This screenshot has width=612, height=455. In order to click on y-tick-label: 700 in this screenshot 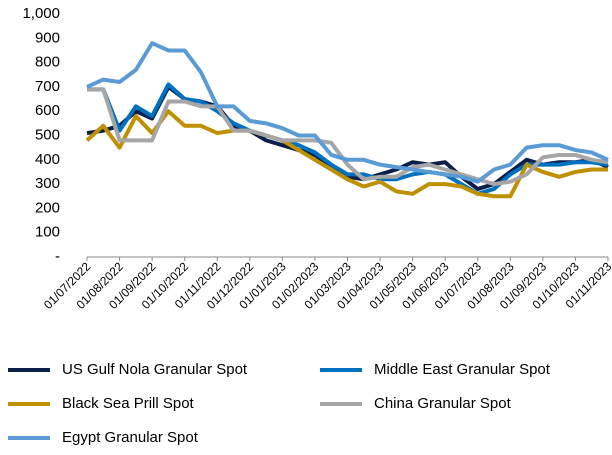, I will do `click(47, 86)`.